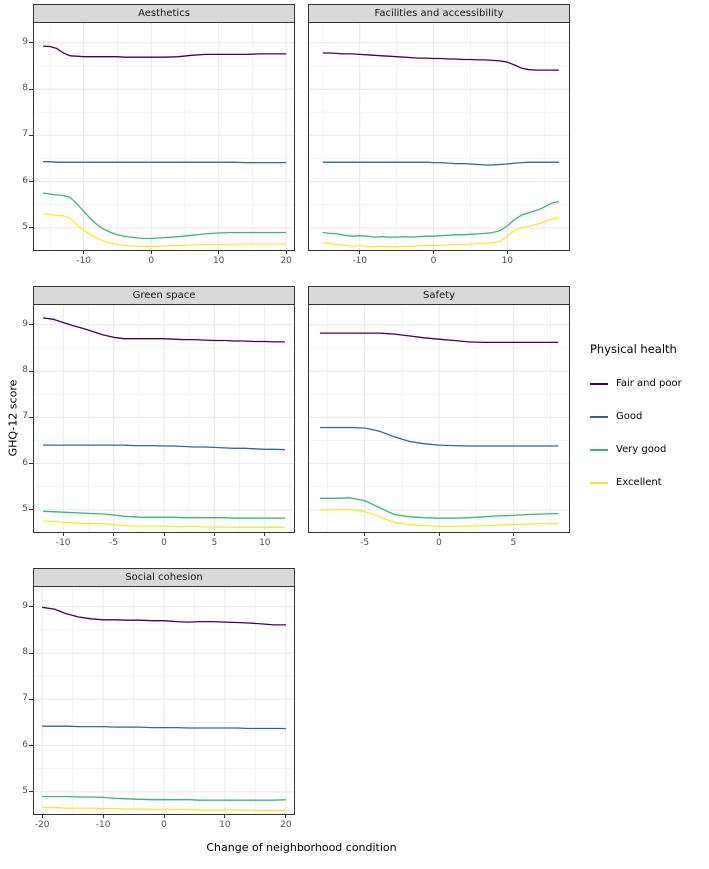  Describe the element at coordinates (164, 577) in the screenshot. I see `facet-strip: Social cohesion` at that location.